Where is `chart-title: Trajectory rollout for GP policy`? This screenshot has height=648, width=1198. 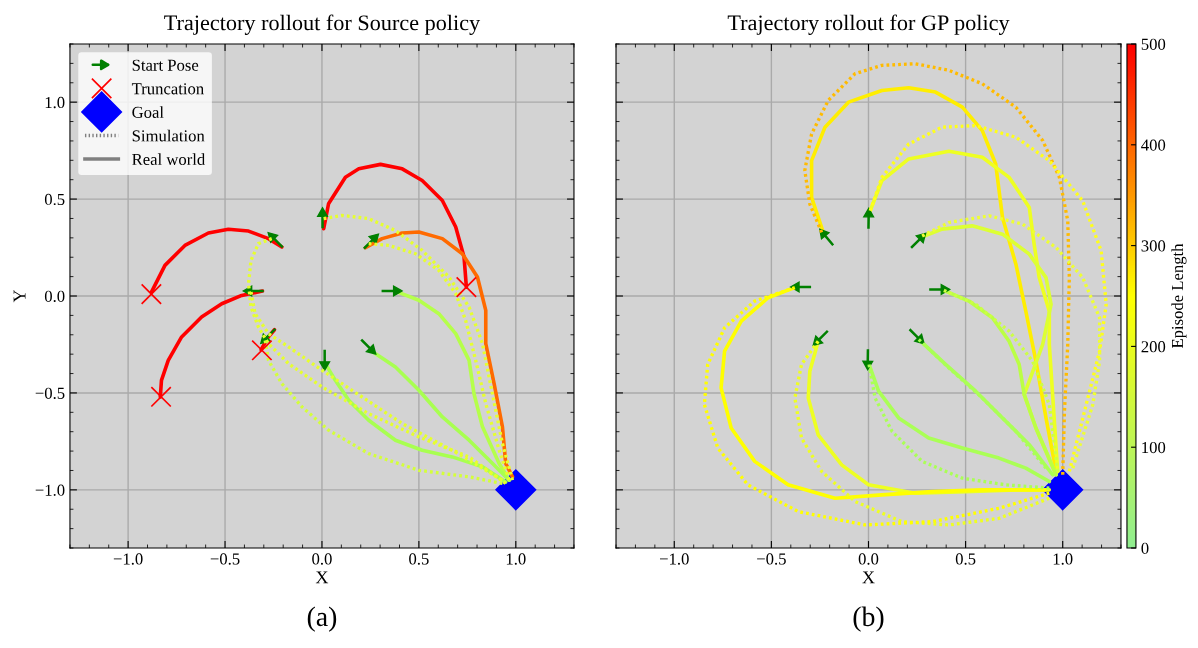
chart-title: Trajectory rollout for GP policy is located at coordinates (868, 24).